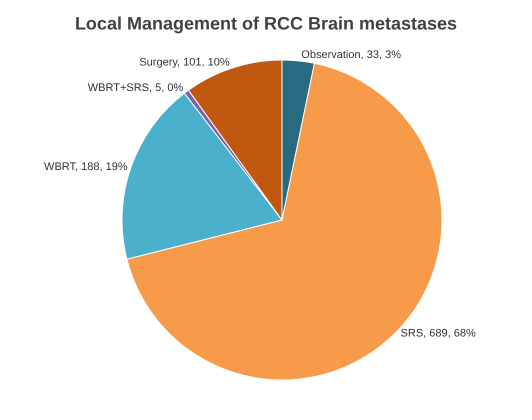 The height and width of the screenshot is (420, 532). Describe the element at coordinates (184, 62) in the screenshot. I see `slice-label: Surgery, 101, 10%` at that location.